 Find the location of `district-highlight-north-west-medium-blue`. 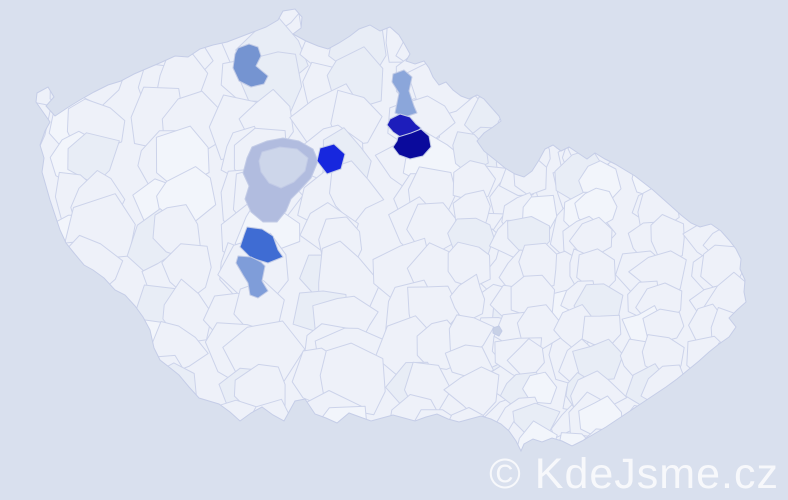

district-highlight-north-west-medium-blue is located at coordinates (250, 65).